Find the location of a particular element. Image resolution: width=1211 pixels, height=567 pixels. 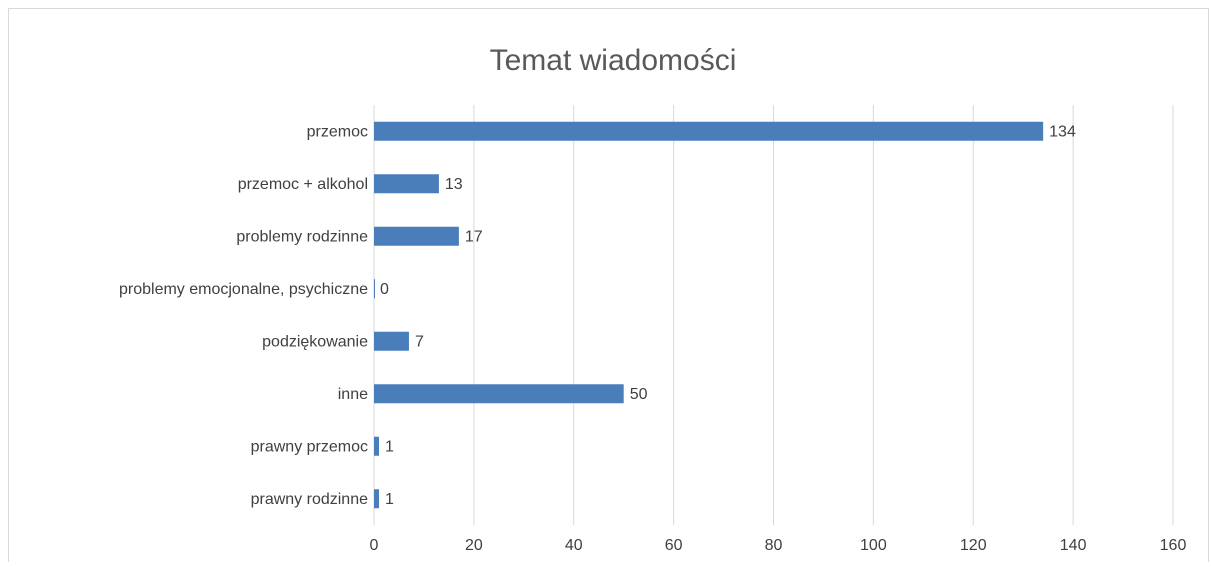

y-tick-label: przemoc + alkohol is located at coordinates (303, 184).